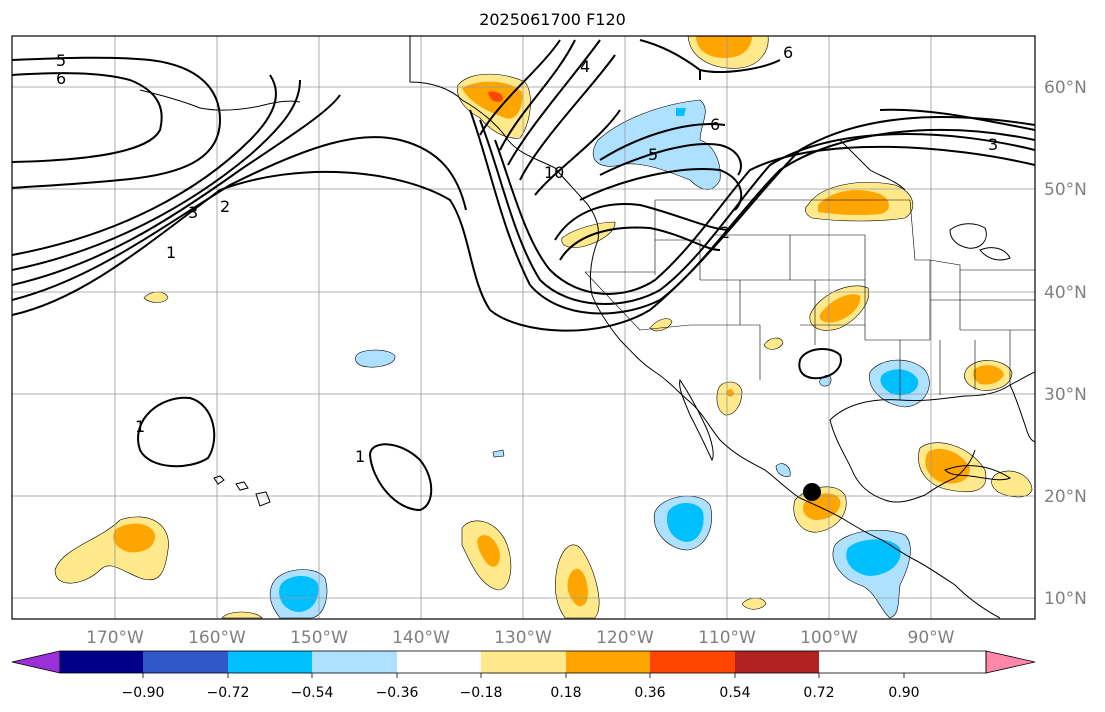 The width and height of the screenshot is (1105, 712). Describe the element at coordinates (1065, 343) in the screenshot. I see `latitude-labels: 60°N 50°N 40°N 30°N 20°N 10°N` at that location.